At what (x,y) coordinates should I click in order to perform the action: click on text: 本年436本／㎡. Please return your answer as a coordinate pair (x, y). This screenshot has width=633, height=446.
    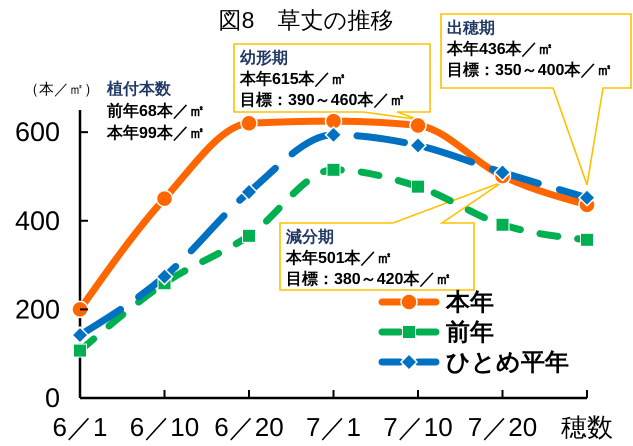
    Looking at the image, I should click on (500, 50).